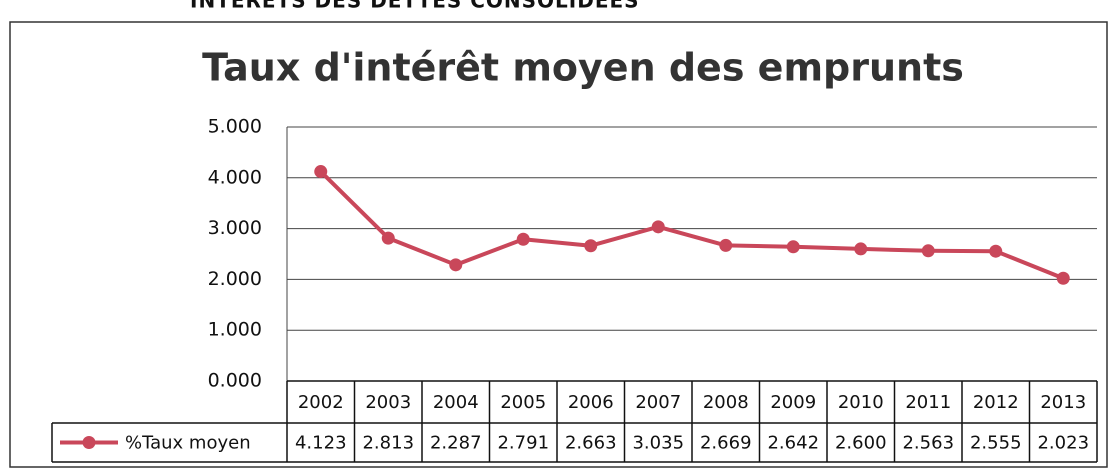 The width and height of the screenshot is (1113, 468). What do you see at coordinates (658, 443) in the screenshot?
I see `table-value: 3.035` at bounding box center [658, 443].